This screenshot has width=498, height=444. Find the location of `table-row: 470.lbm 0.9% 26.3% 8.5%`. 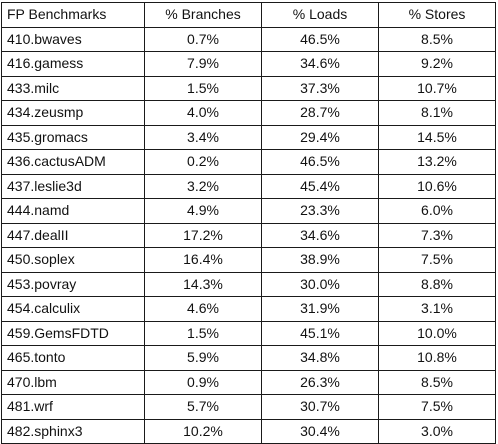

table-row: 470.lbm 0.9% 26.3% 8.5% is located at coordinates (248, 382).